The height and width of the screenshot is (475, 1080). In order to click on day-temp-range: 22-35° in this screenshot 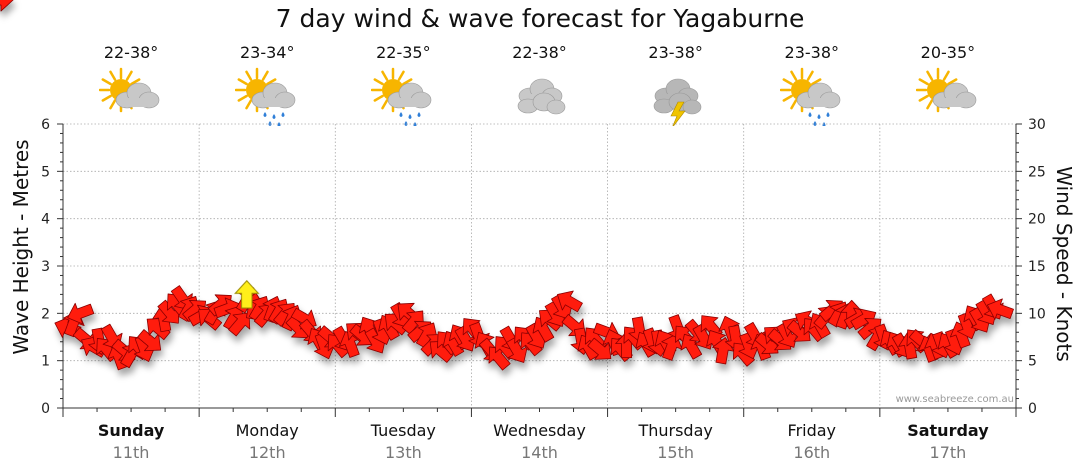, I will do `click(403, 52)`.